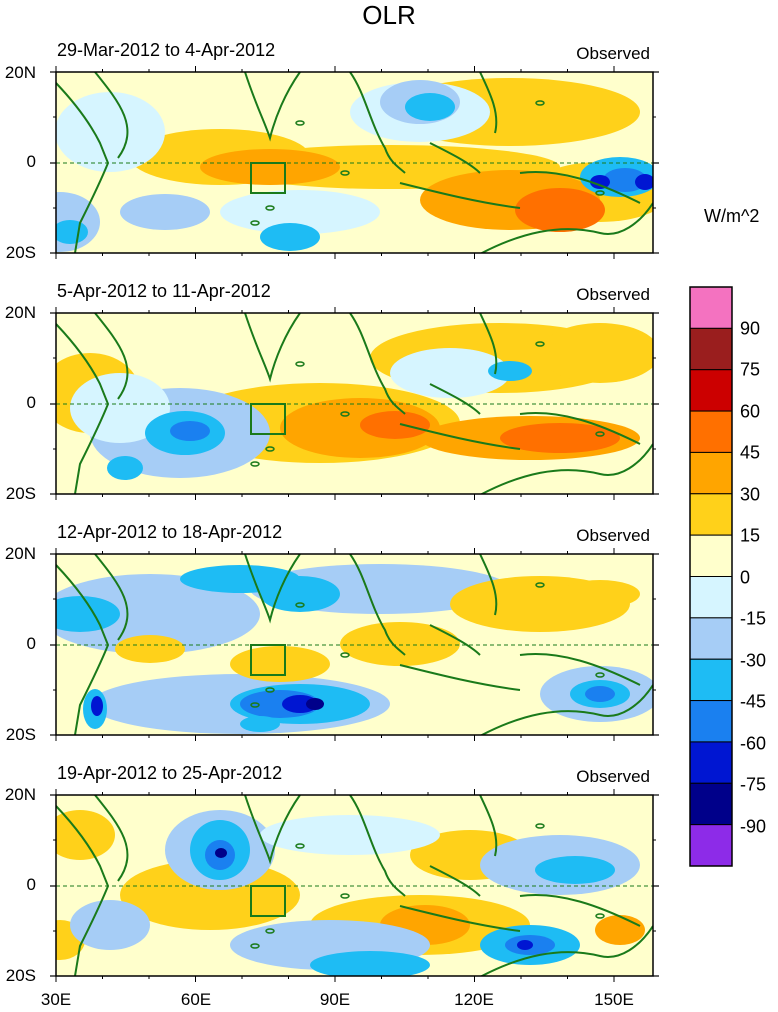 The height and width of the screenshot is (1012, 778). Describe the element at coordinates (613, 535) in the screenshot. I see `panel-3-observed: Observed` at that location.